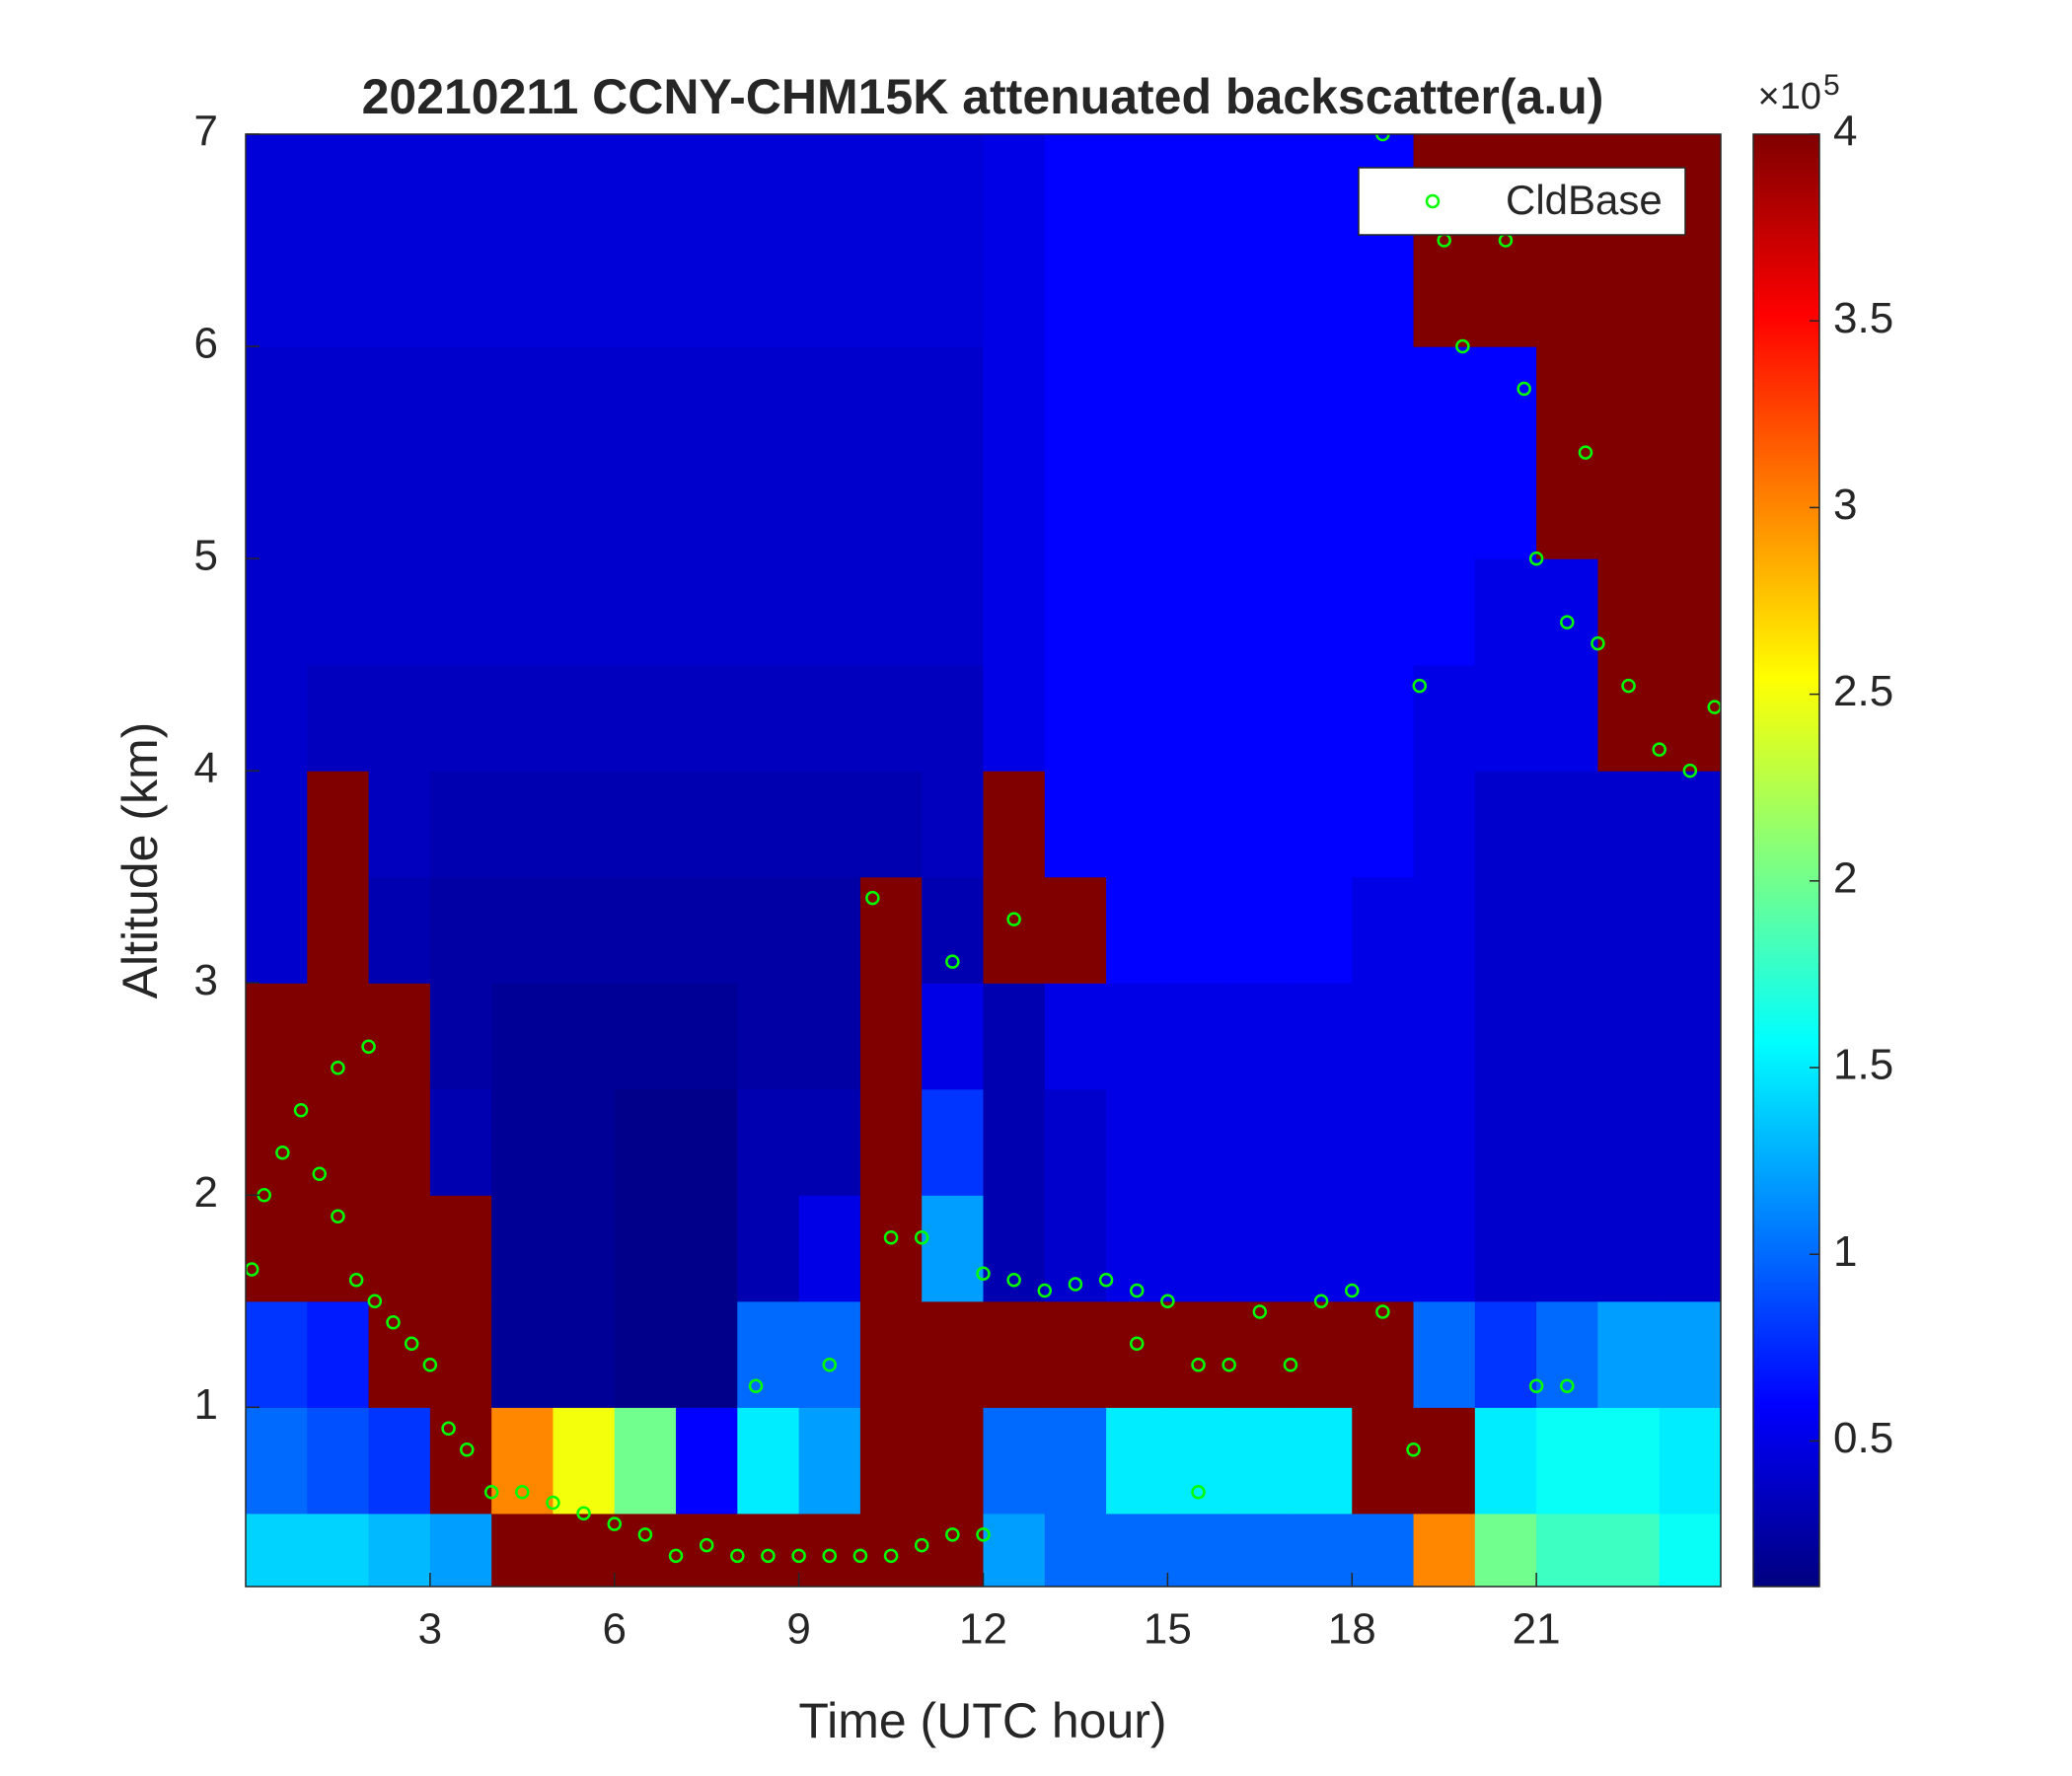 Image resolution: width=2072 pixels, height=1776 pixels. Describe the element at coordinates (1522, 202) in the screenshot. I see `legend-box` at that location.